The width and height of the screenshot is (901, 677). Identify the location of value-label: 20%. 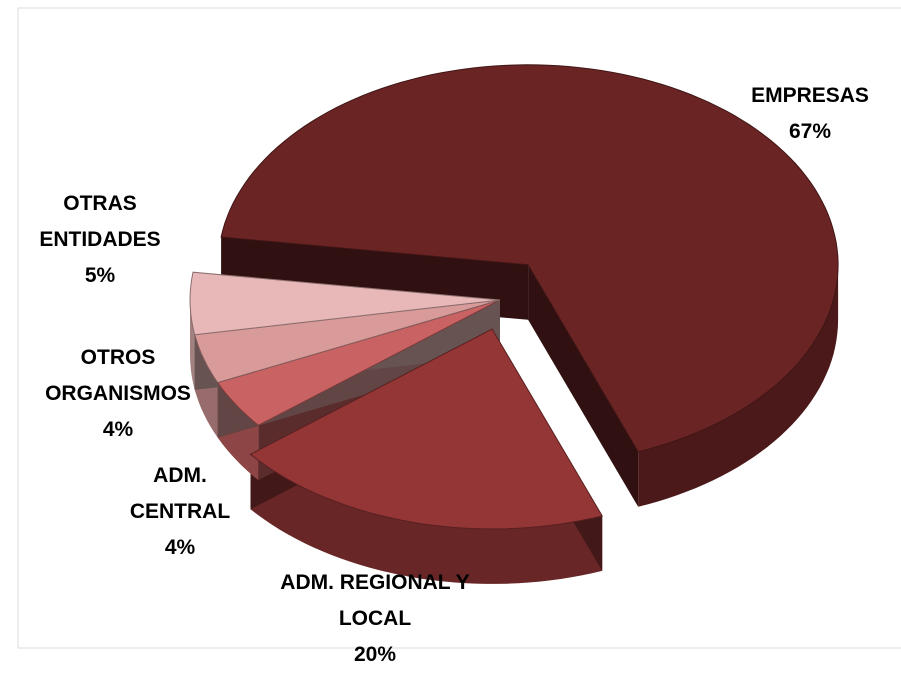
(375, 654).